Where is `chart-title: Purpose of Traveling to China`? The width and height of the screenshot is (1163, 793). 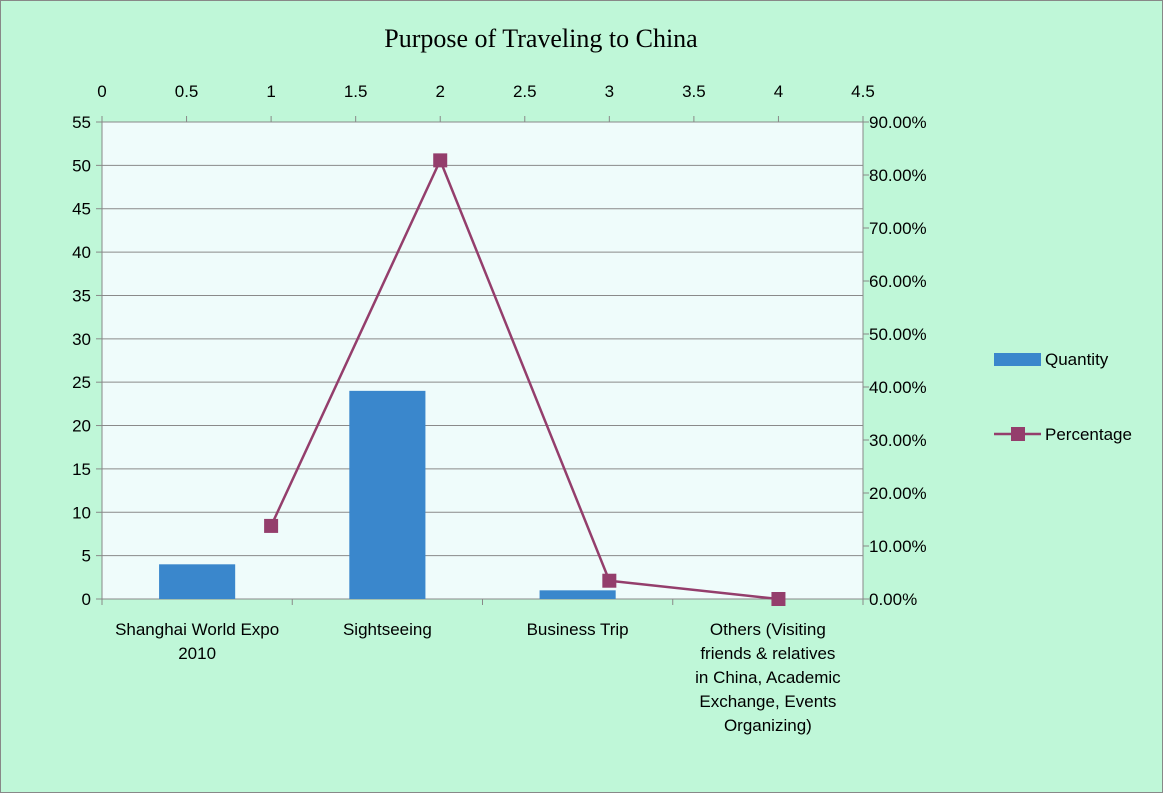 chart-title: Purpose of Traveling to China is located at coordinates (541, 38).